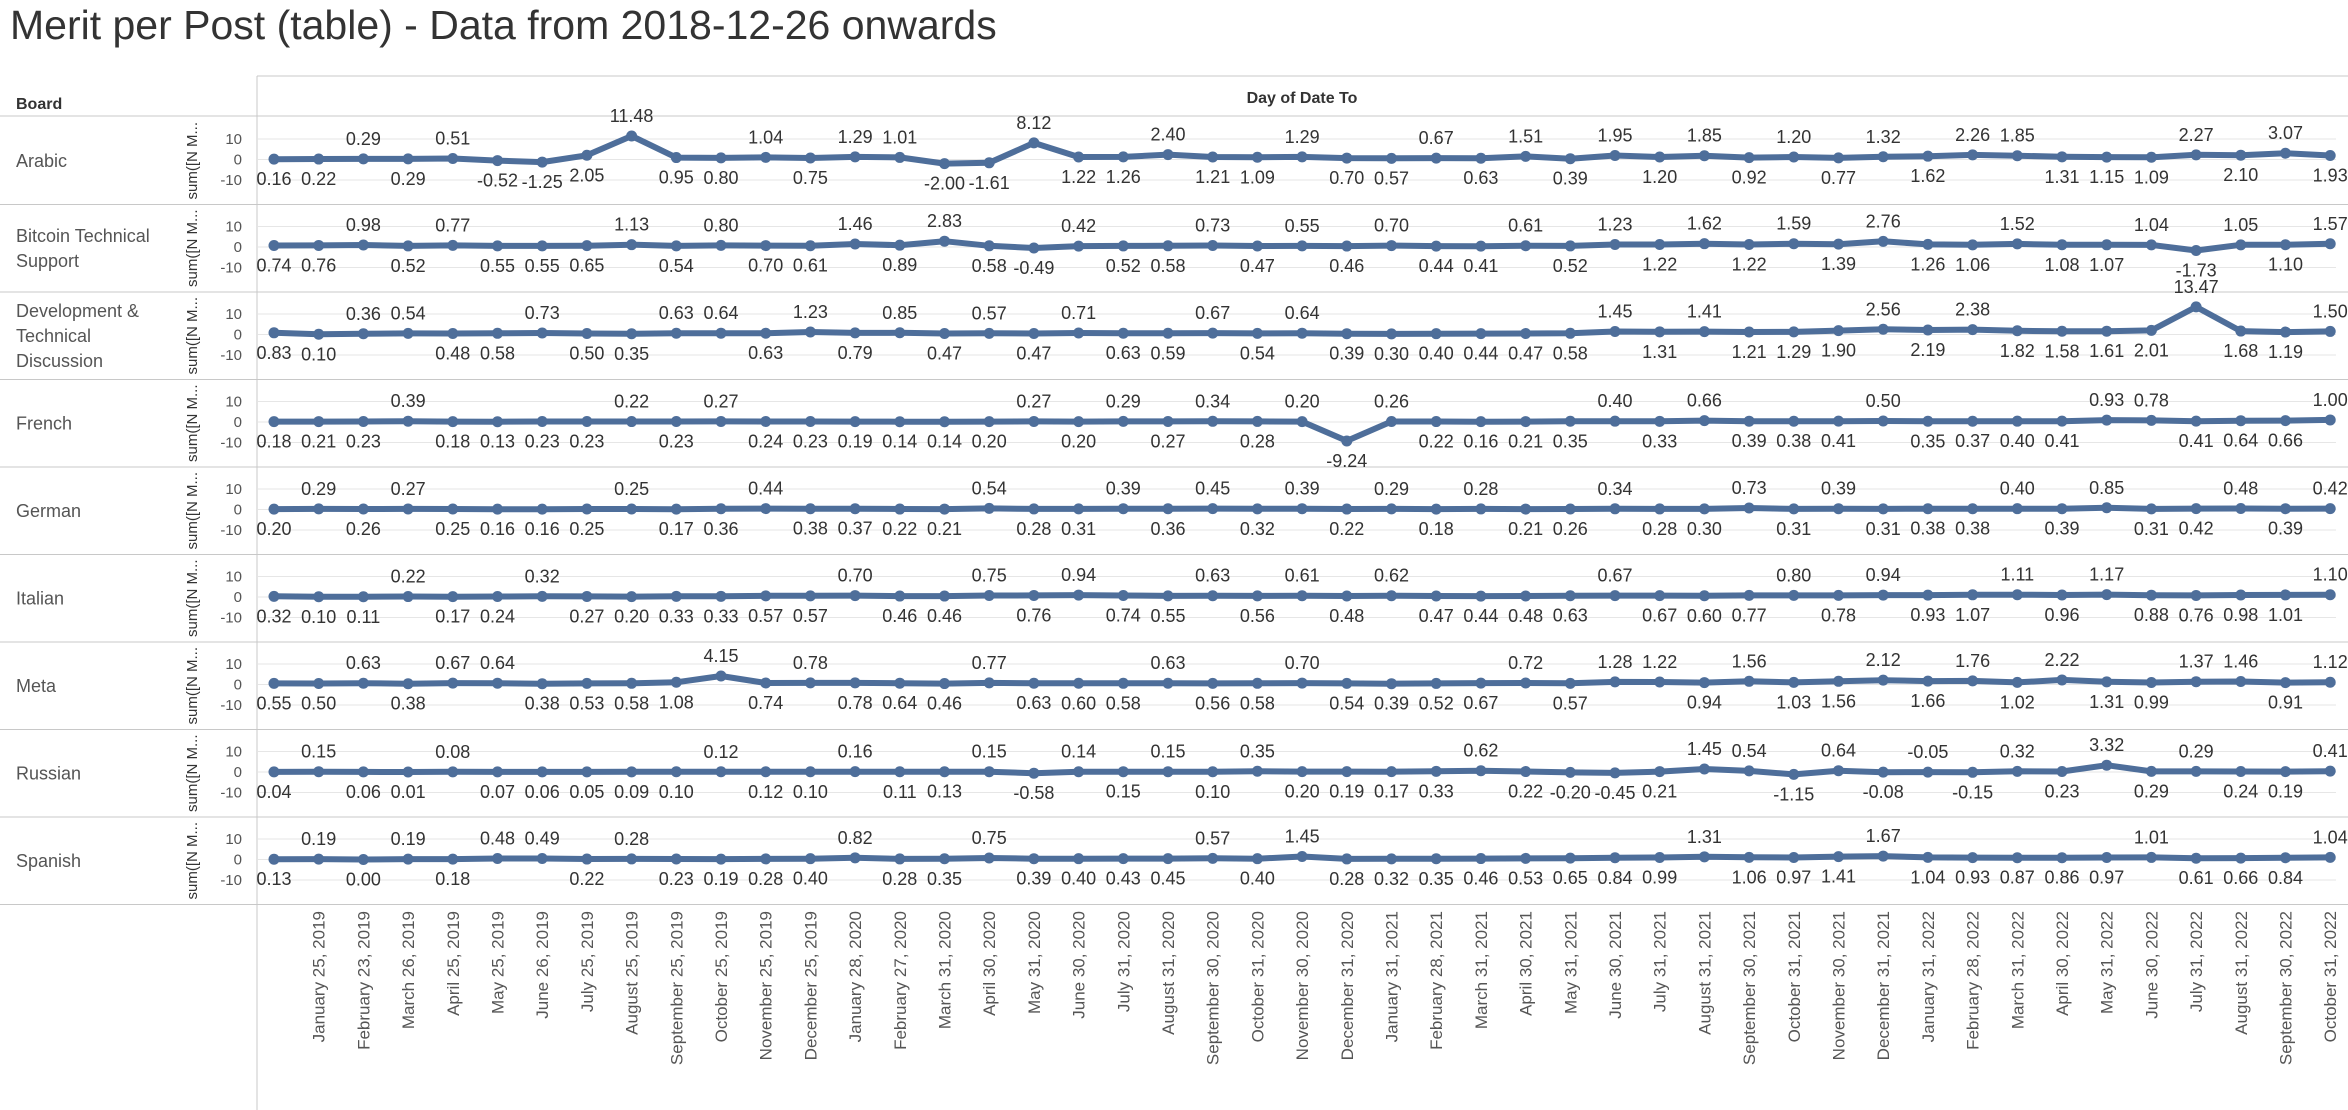  What do you see at coordinates (1257, 177) in the screenshot?
I see `data-label: 1.09` at bounding box center [1257, 177].